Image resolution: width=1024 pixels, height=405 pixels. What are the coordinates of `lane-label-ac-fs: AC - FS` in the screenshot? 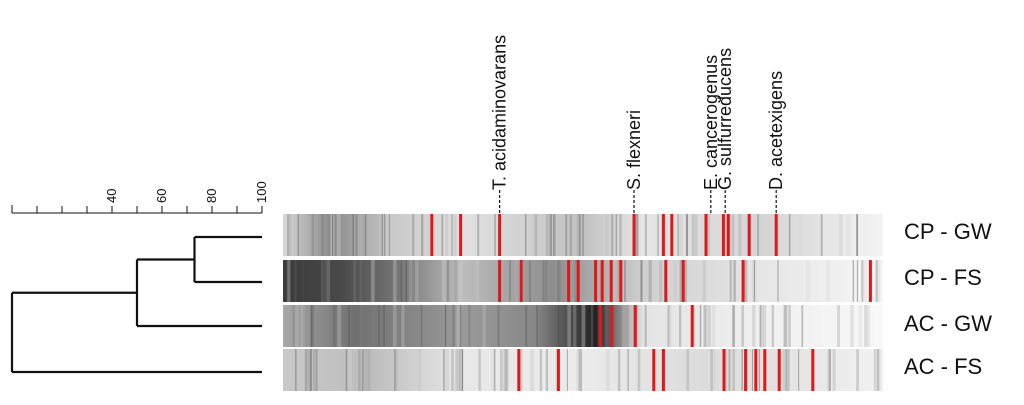 It's located at (943, 366).